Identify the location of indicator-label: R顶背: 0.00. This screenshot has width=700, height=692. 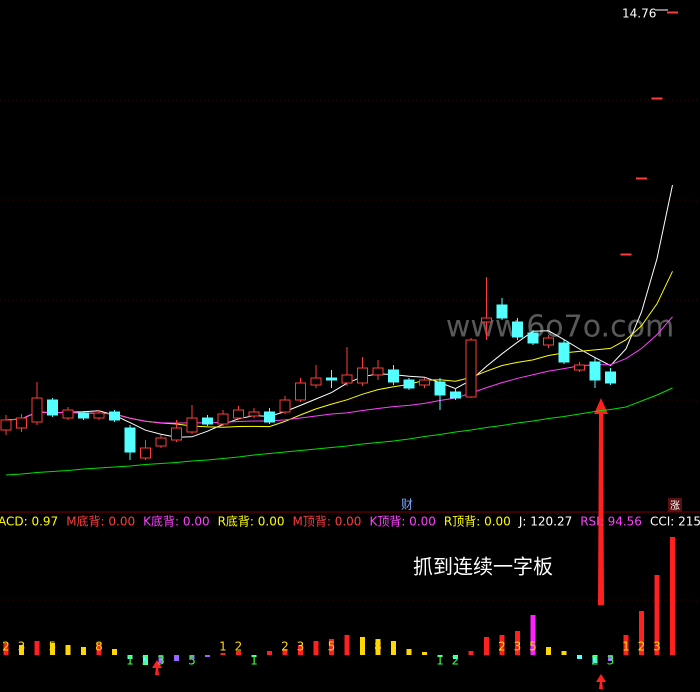
(477, 522).